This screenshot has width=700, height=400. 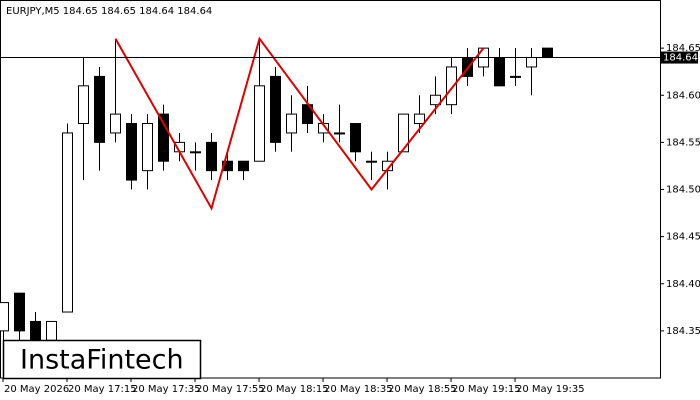 I want to click on price-label-box, so click(x=679, y=57).